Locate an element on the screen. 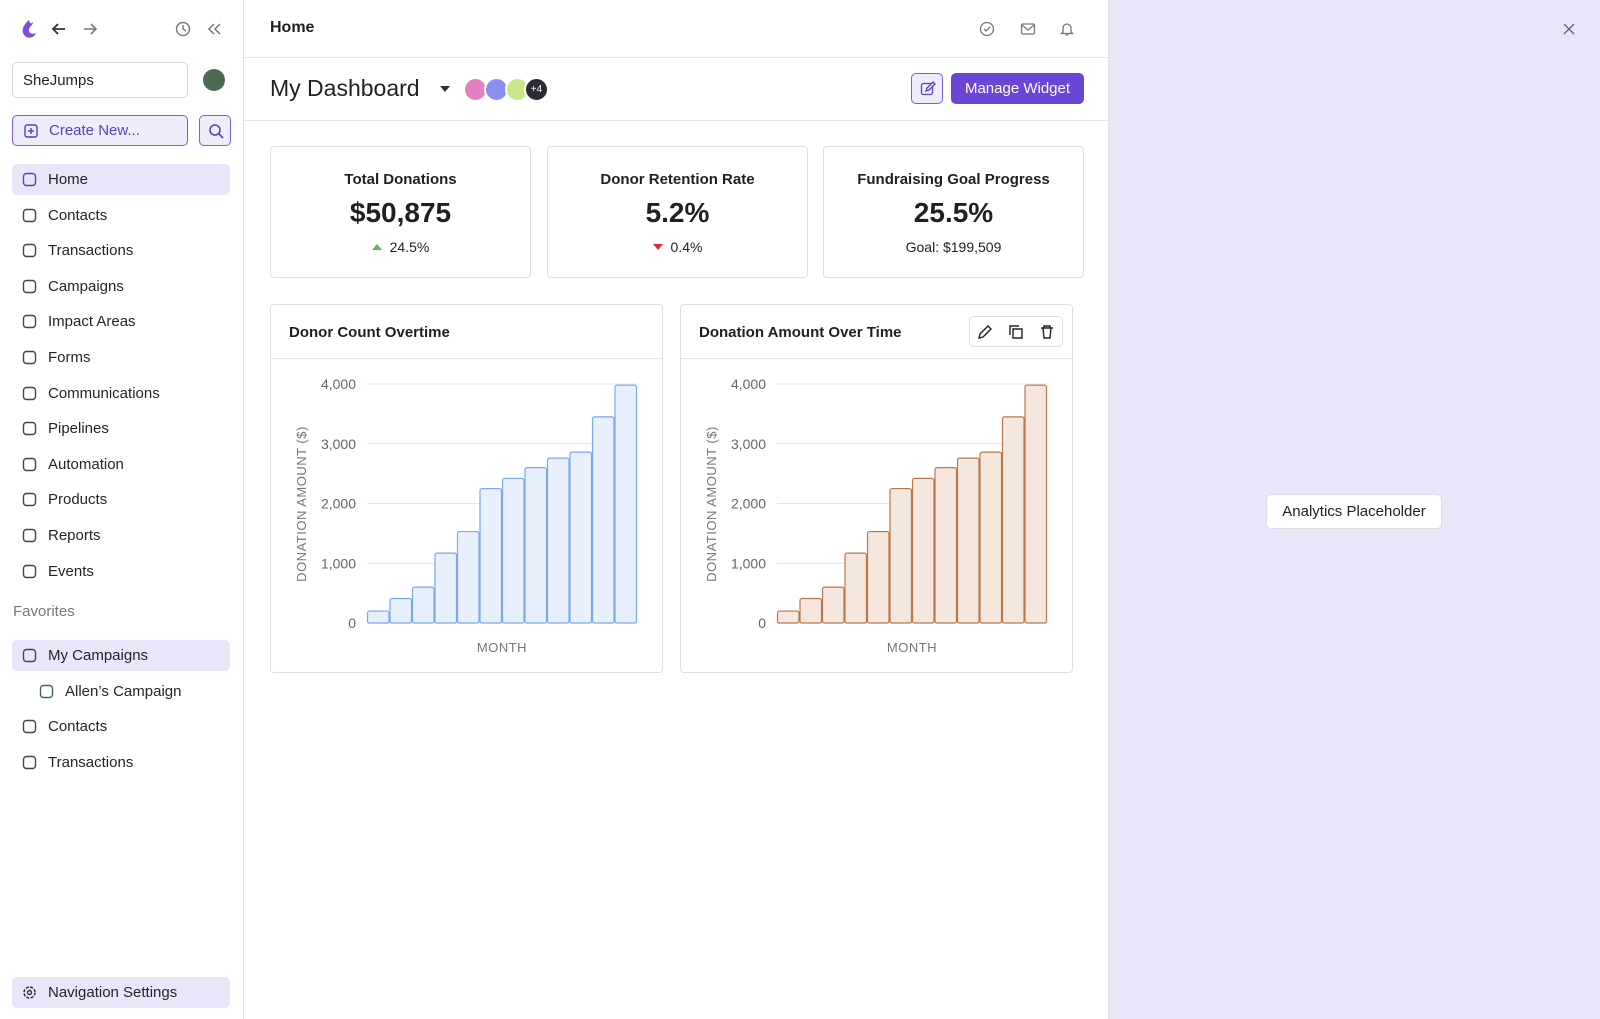  dashboard-caret is located at coordinates (445, 89).